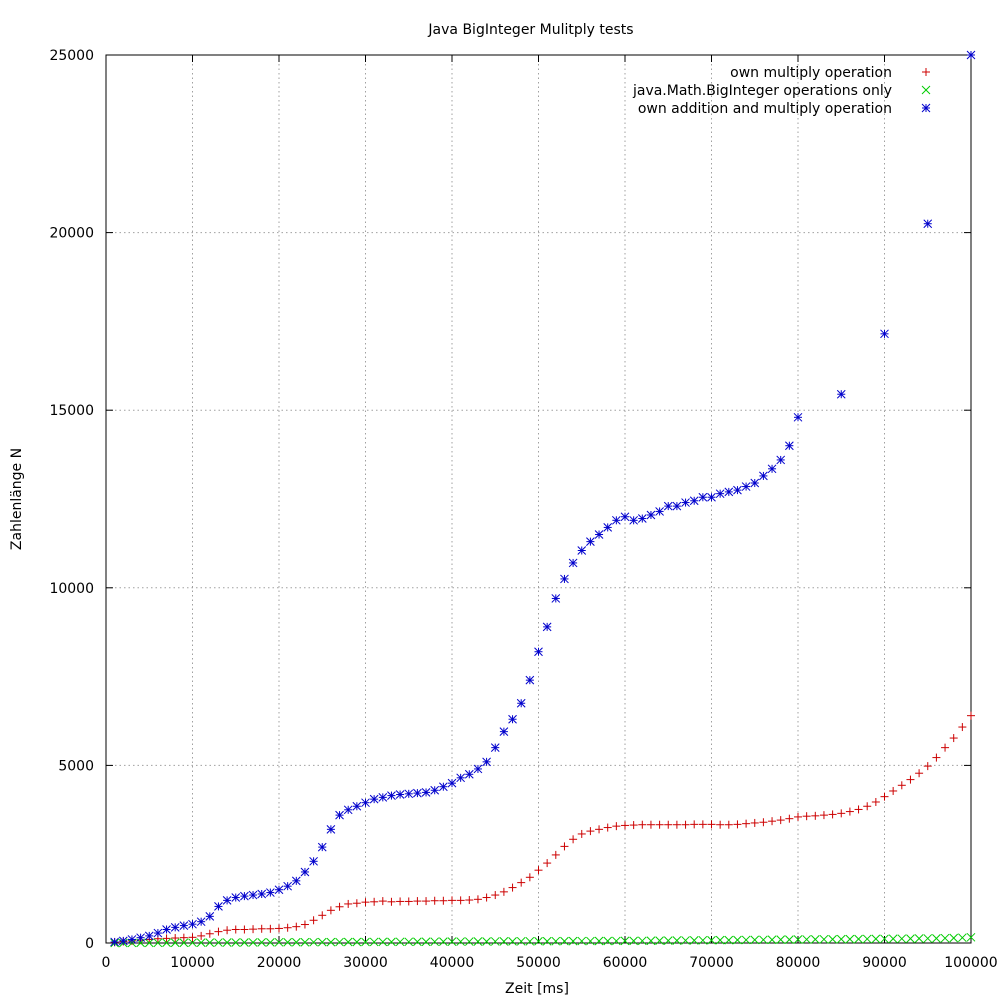 The width and height of the screenshot is (1000, 1000). Describe the element at coordinates (17, 499) in the screenshot. I see `y-axis-label: Zahlenlänge N` at that location.